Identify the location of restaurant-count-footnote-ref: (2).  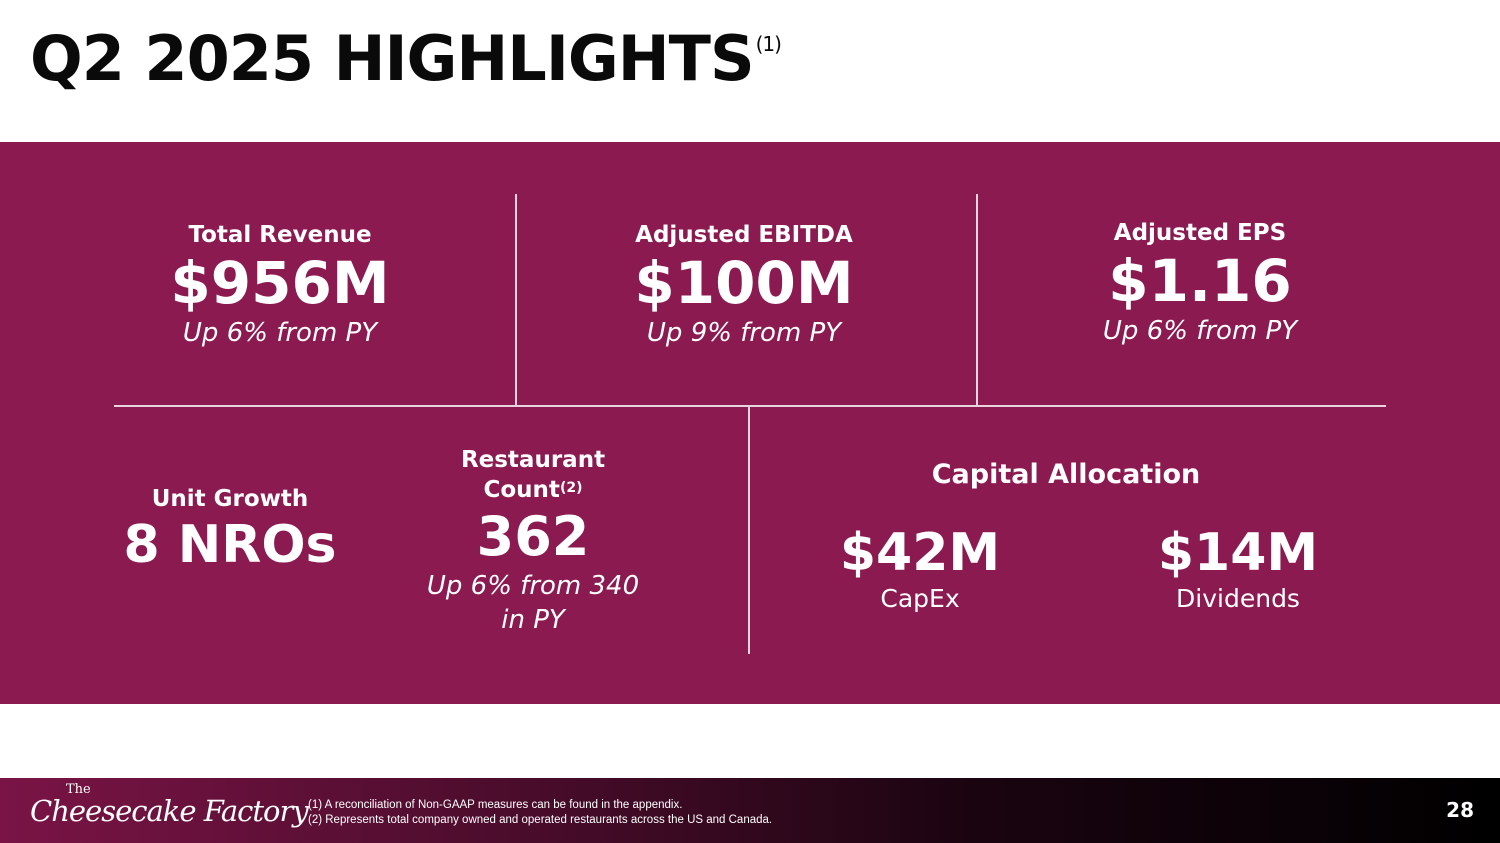
(571, 488).